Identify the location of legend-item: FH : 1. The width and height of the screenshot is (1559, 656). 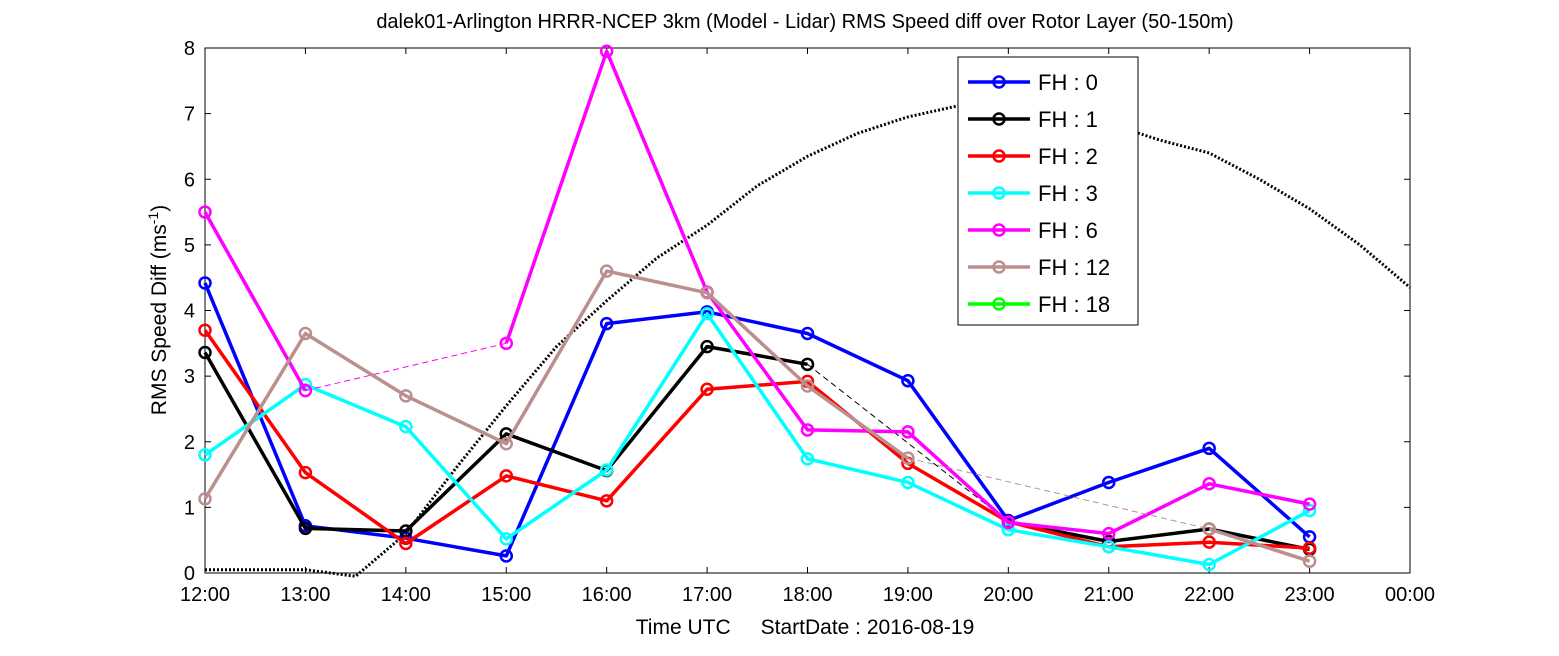
(1033, 119).